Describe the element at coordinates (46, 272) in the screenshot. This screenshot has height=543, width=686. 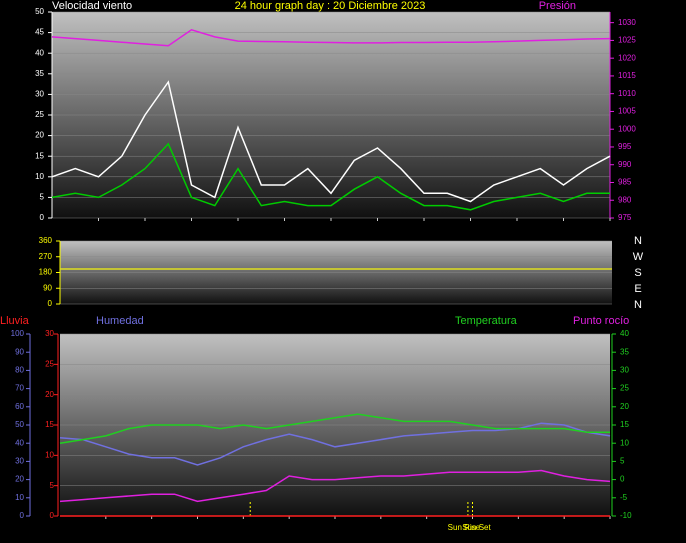
I see `tick-label: 180` at that location.